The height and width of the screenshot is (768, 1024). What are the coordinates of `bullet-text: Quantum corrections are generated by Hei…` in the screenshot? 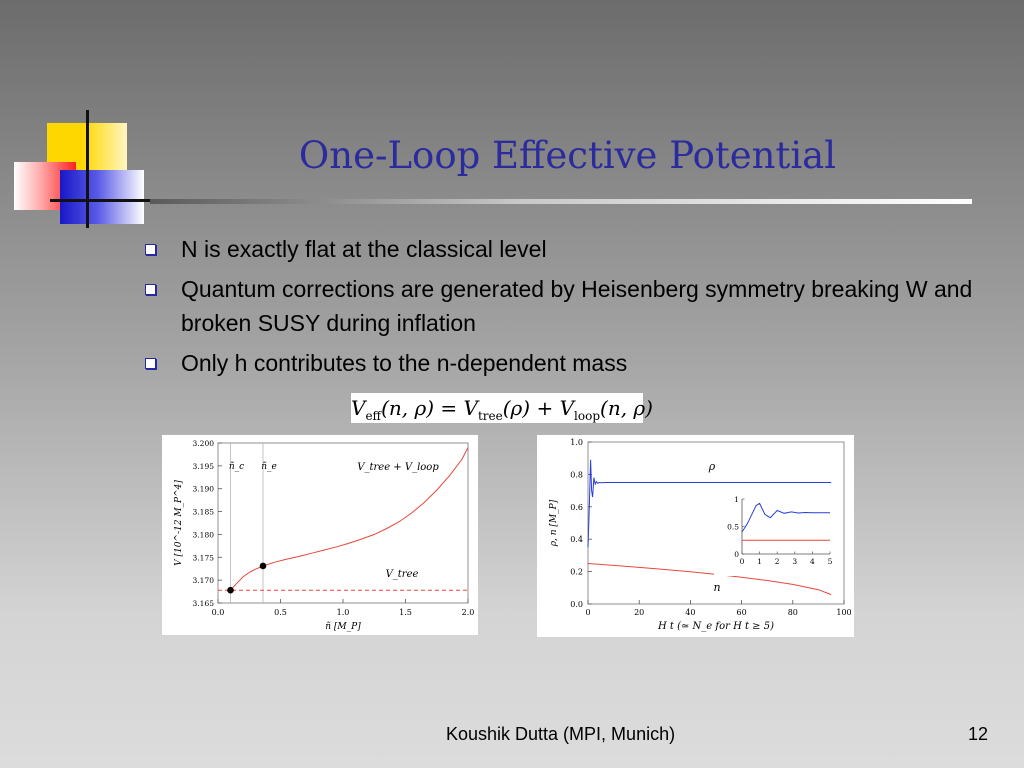 It's located at (577, 306).